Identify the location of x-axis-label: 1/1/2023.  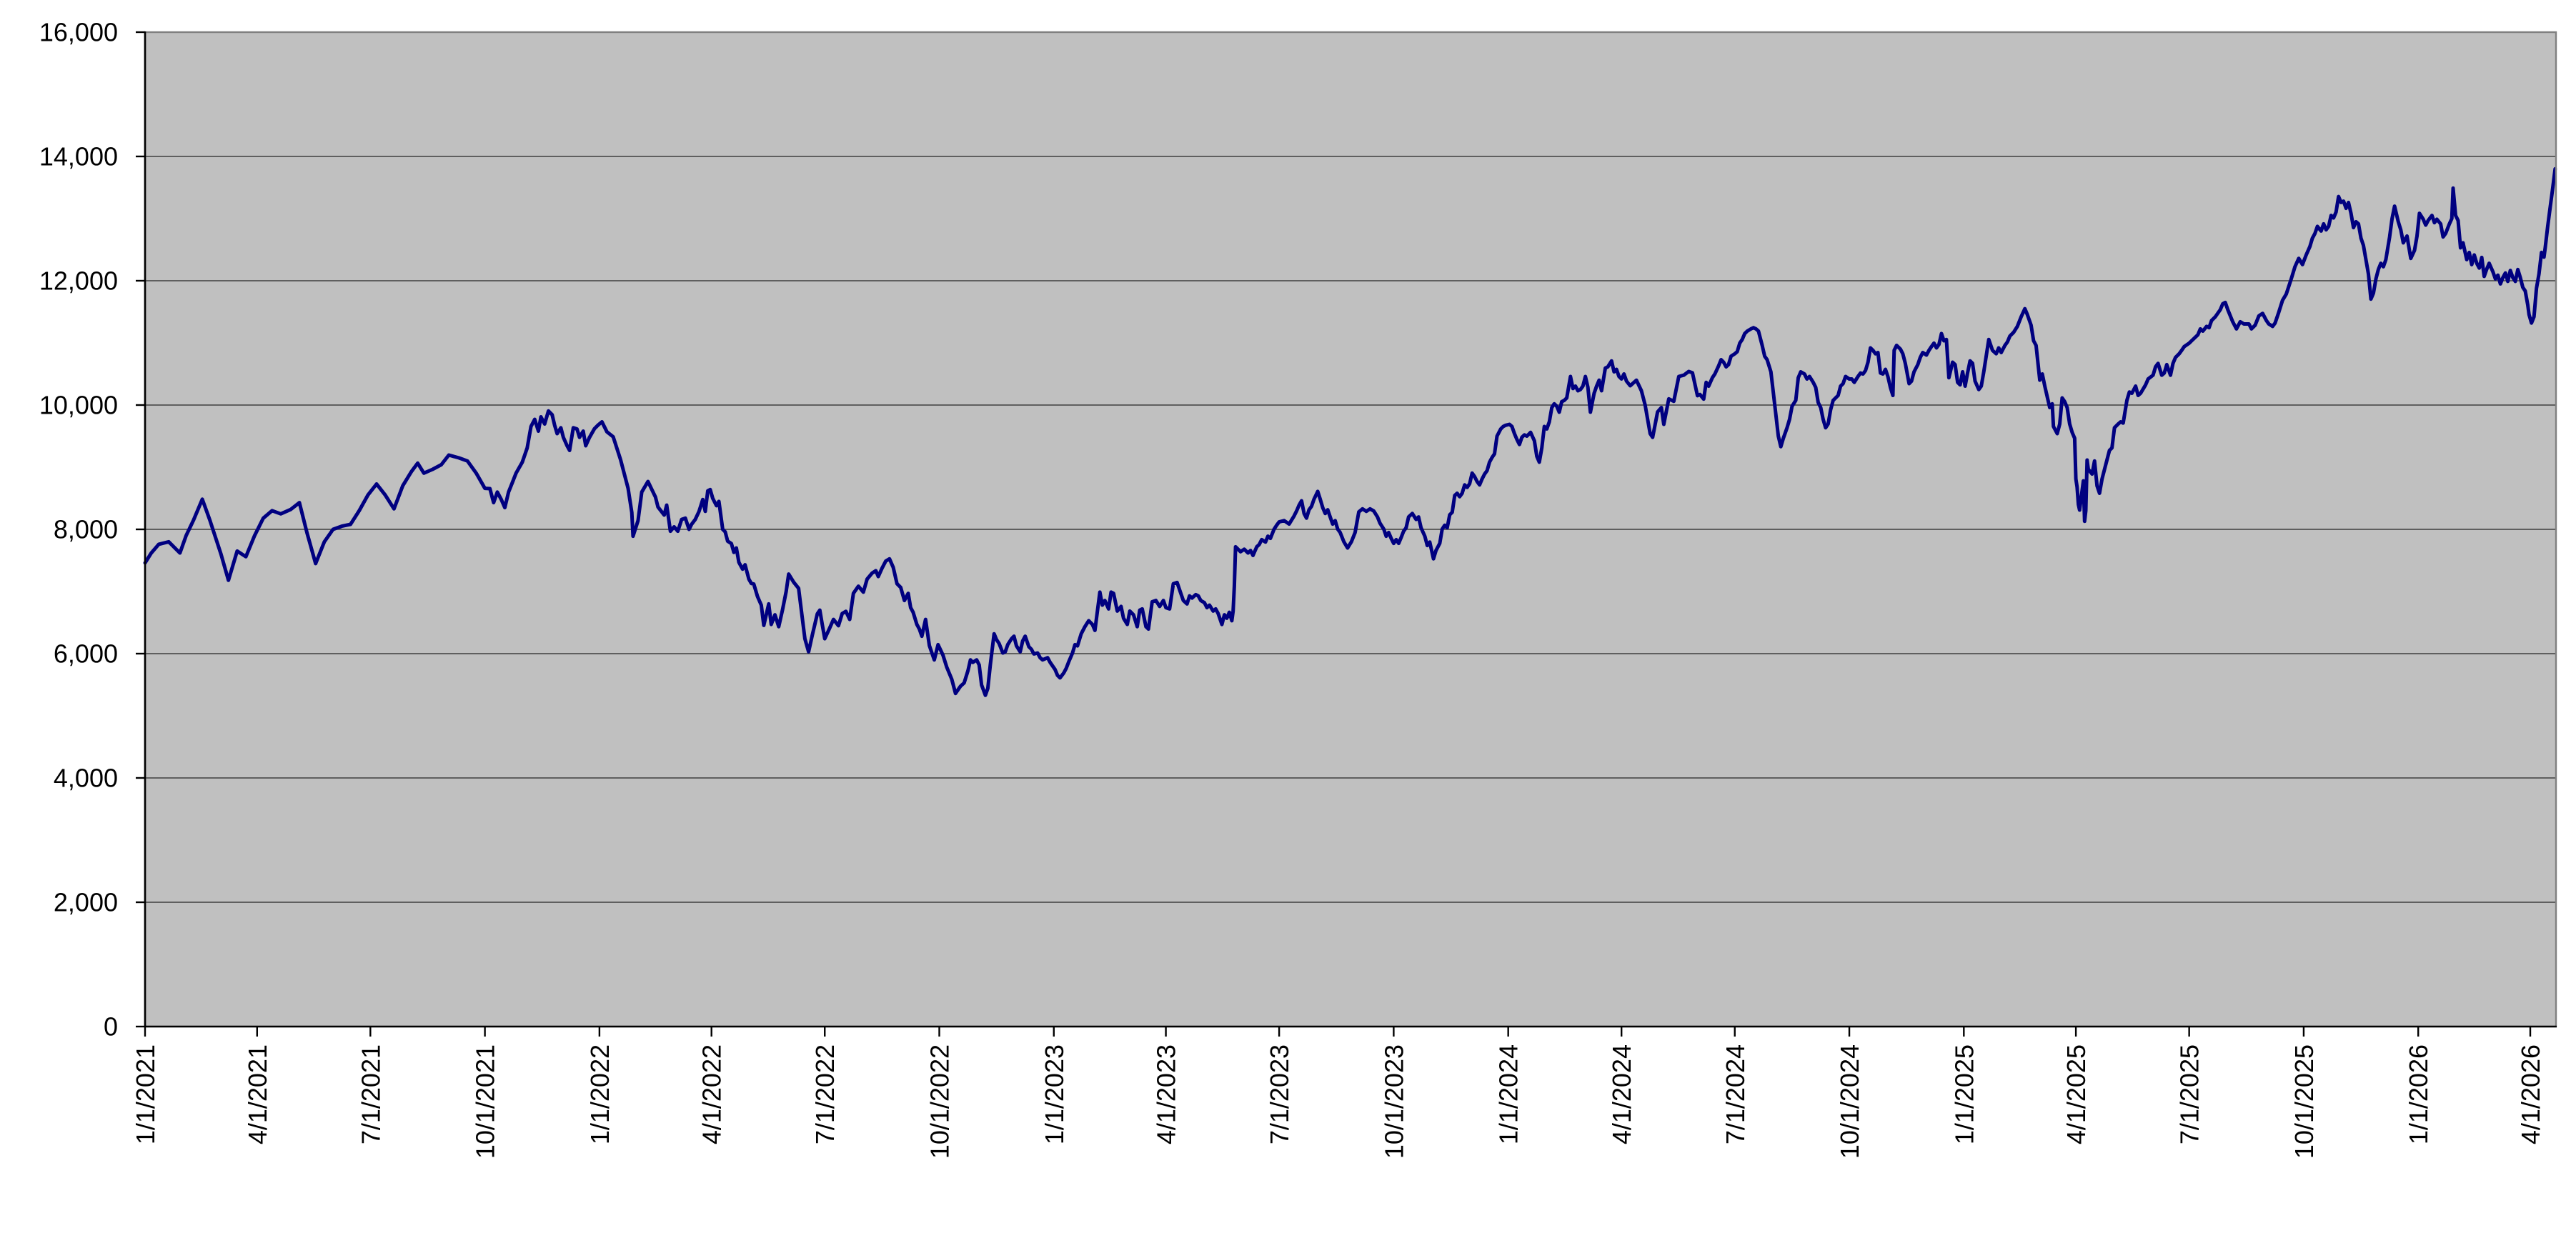
(1054, 1094).